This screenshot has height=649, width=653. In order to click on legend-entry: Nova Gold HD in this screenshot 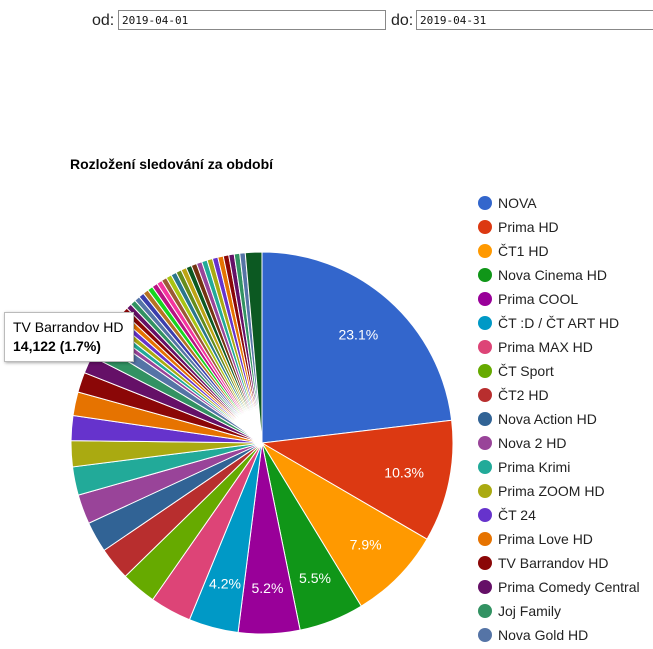, I will do `click(543, 635)`.